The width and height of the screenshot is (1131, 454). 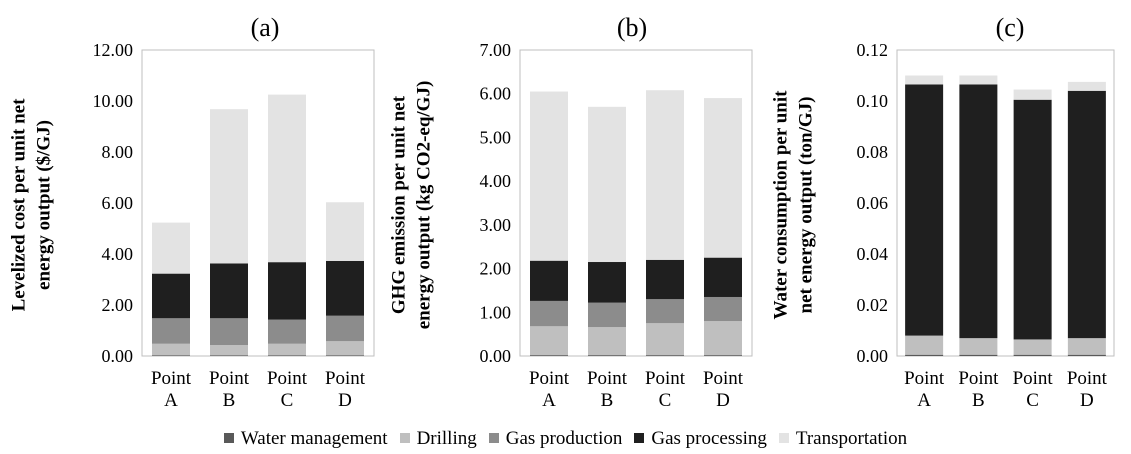 I want to click on y-axis-label: Levelized cost per unit net, so click(x=19, y=205).